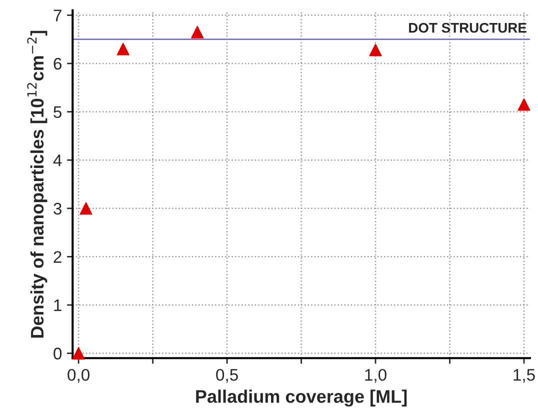 This screenshot has height=414, width=538. Describe the element at coordinates (58, 257) in the screenshot. I see `y-tick-label: 2` at that location.